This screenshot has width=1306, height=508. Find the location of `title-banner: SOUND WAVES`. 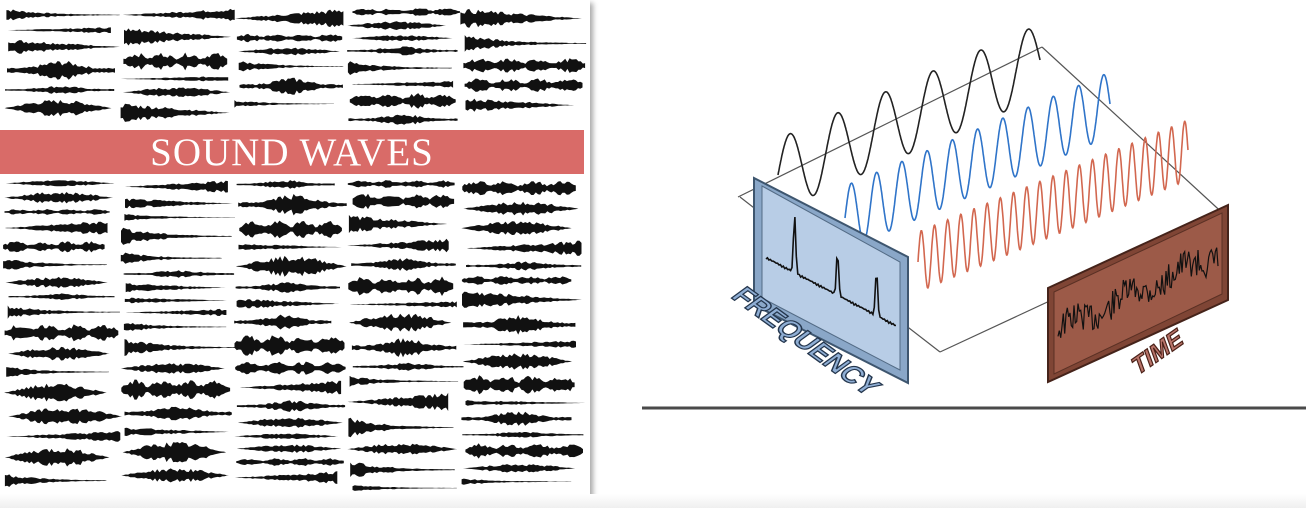

title-banner: SOUND WAVES is located at coordinates (292, 152).